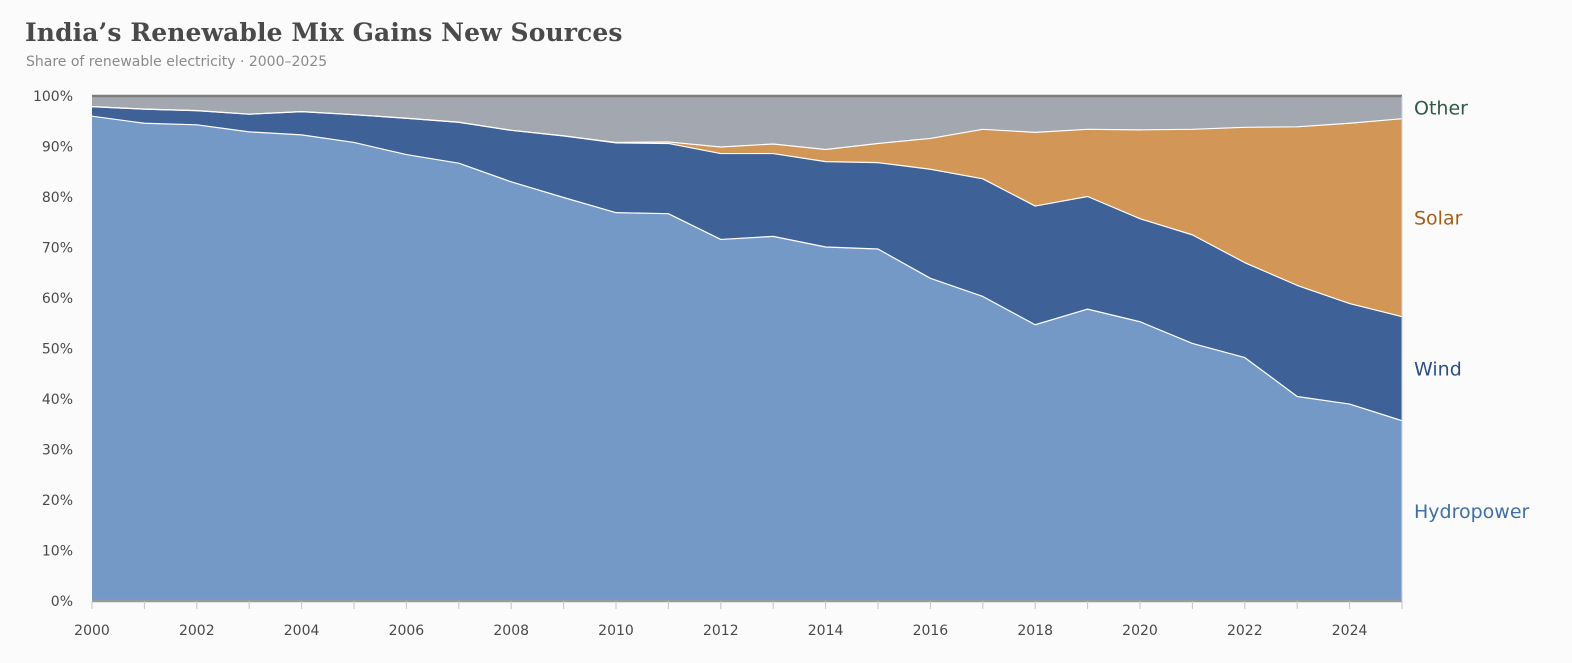 Image resolution: width=1572 pixels, height=663 pixels. Describe the element at coordinates (302, 631) in the screenshot. I see `x-tick-label: 2004` at that location.